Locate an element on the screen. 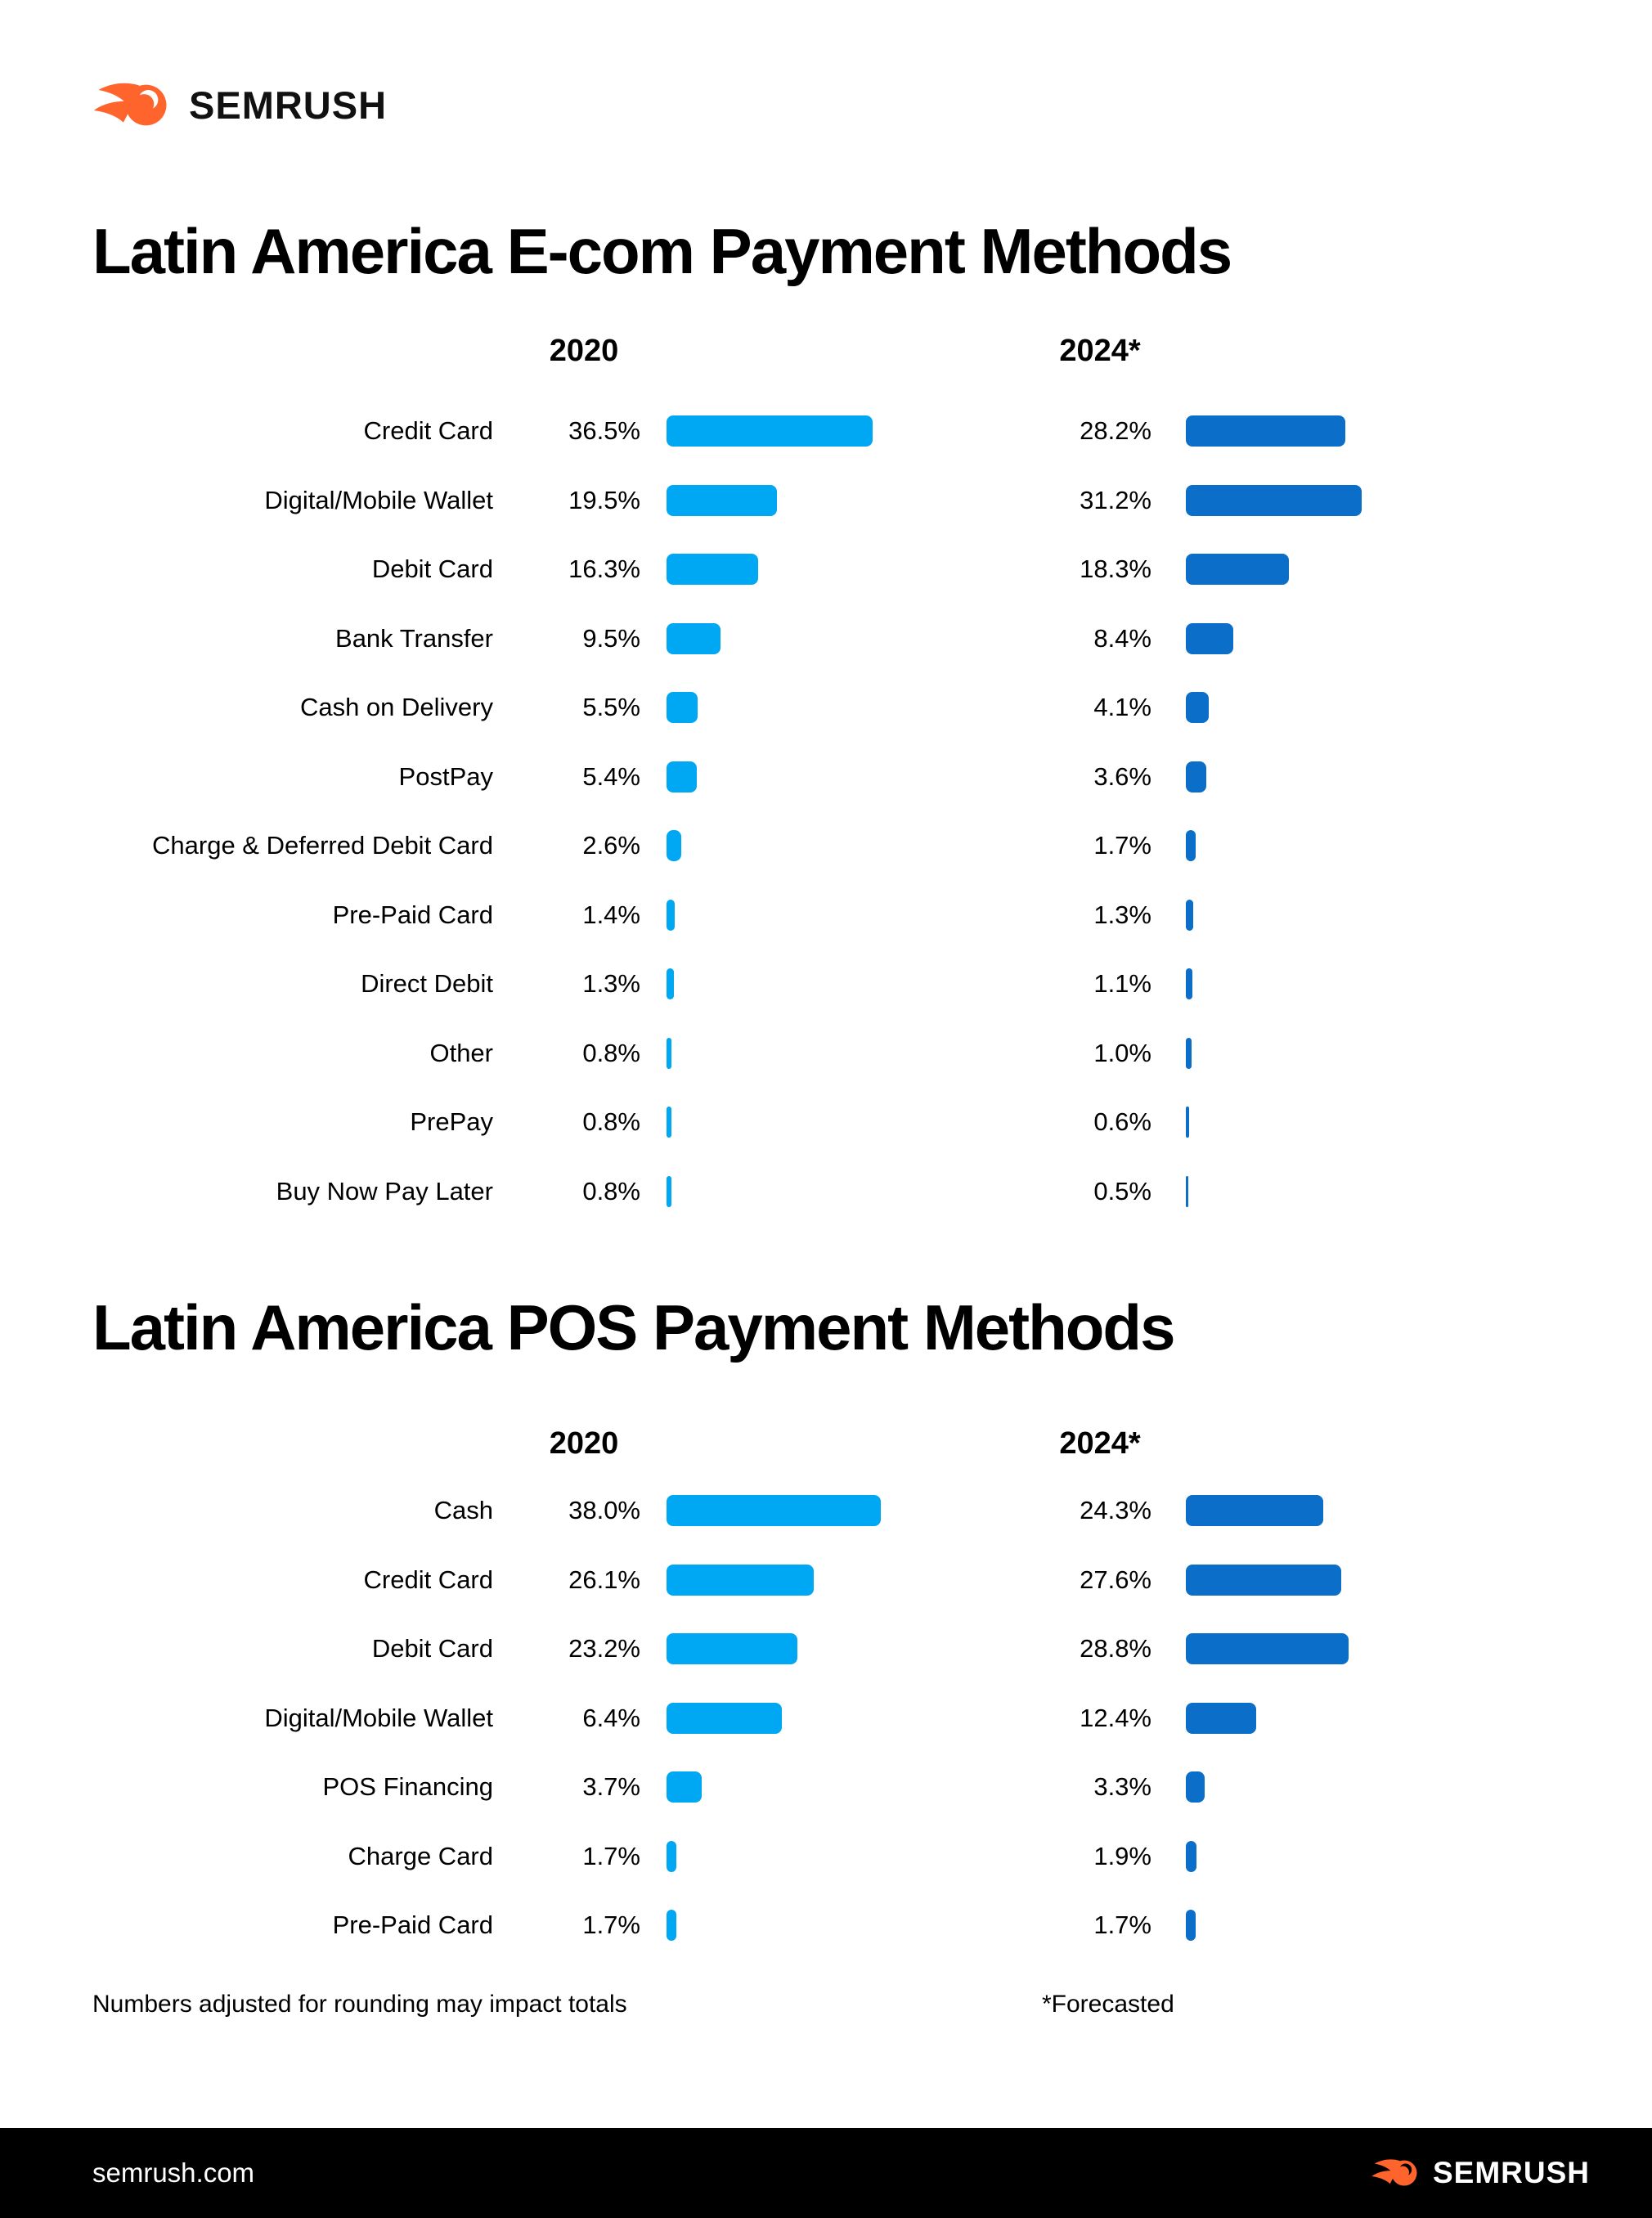 This screenshot has width=1652, height=2218. footer-bar: semrush.com SEMRUSH is located at coordinates (826, 2173).